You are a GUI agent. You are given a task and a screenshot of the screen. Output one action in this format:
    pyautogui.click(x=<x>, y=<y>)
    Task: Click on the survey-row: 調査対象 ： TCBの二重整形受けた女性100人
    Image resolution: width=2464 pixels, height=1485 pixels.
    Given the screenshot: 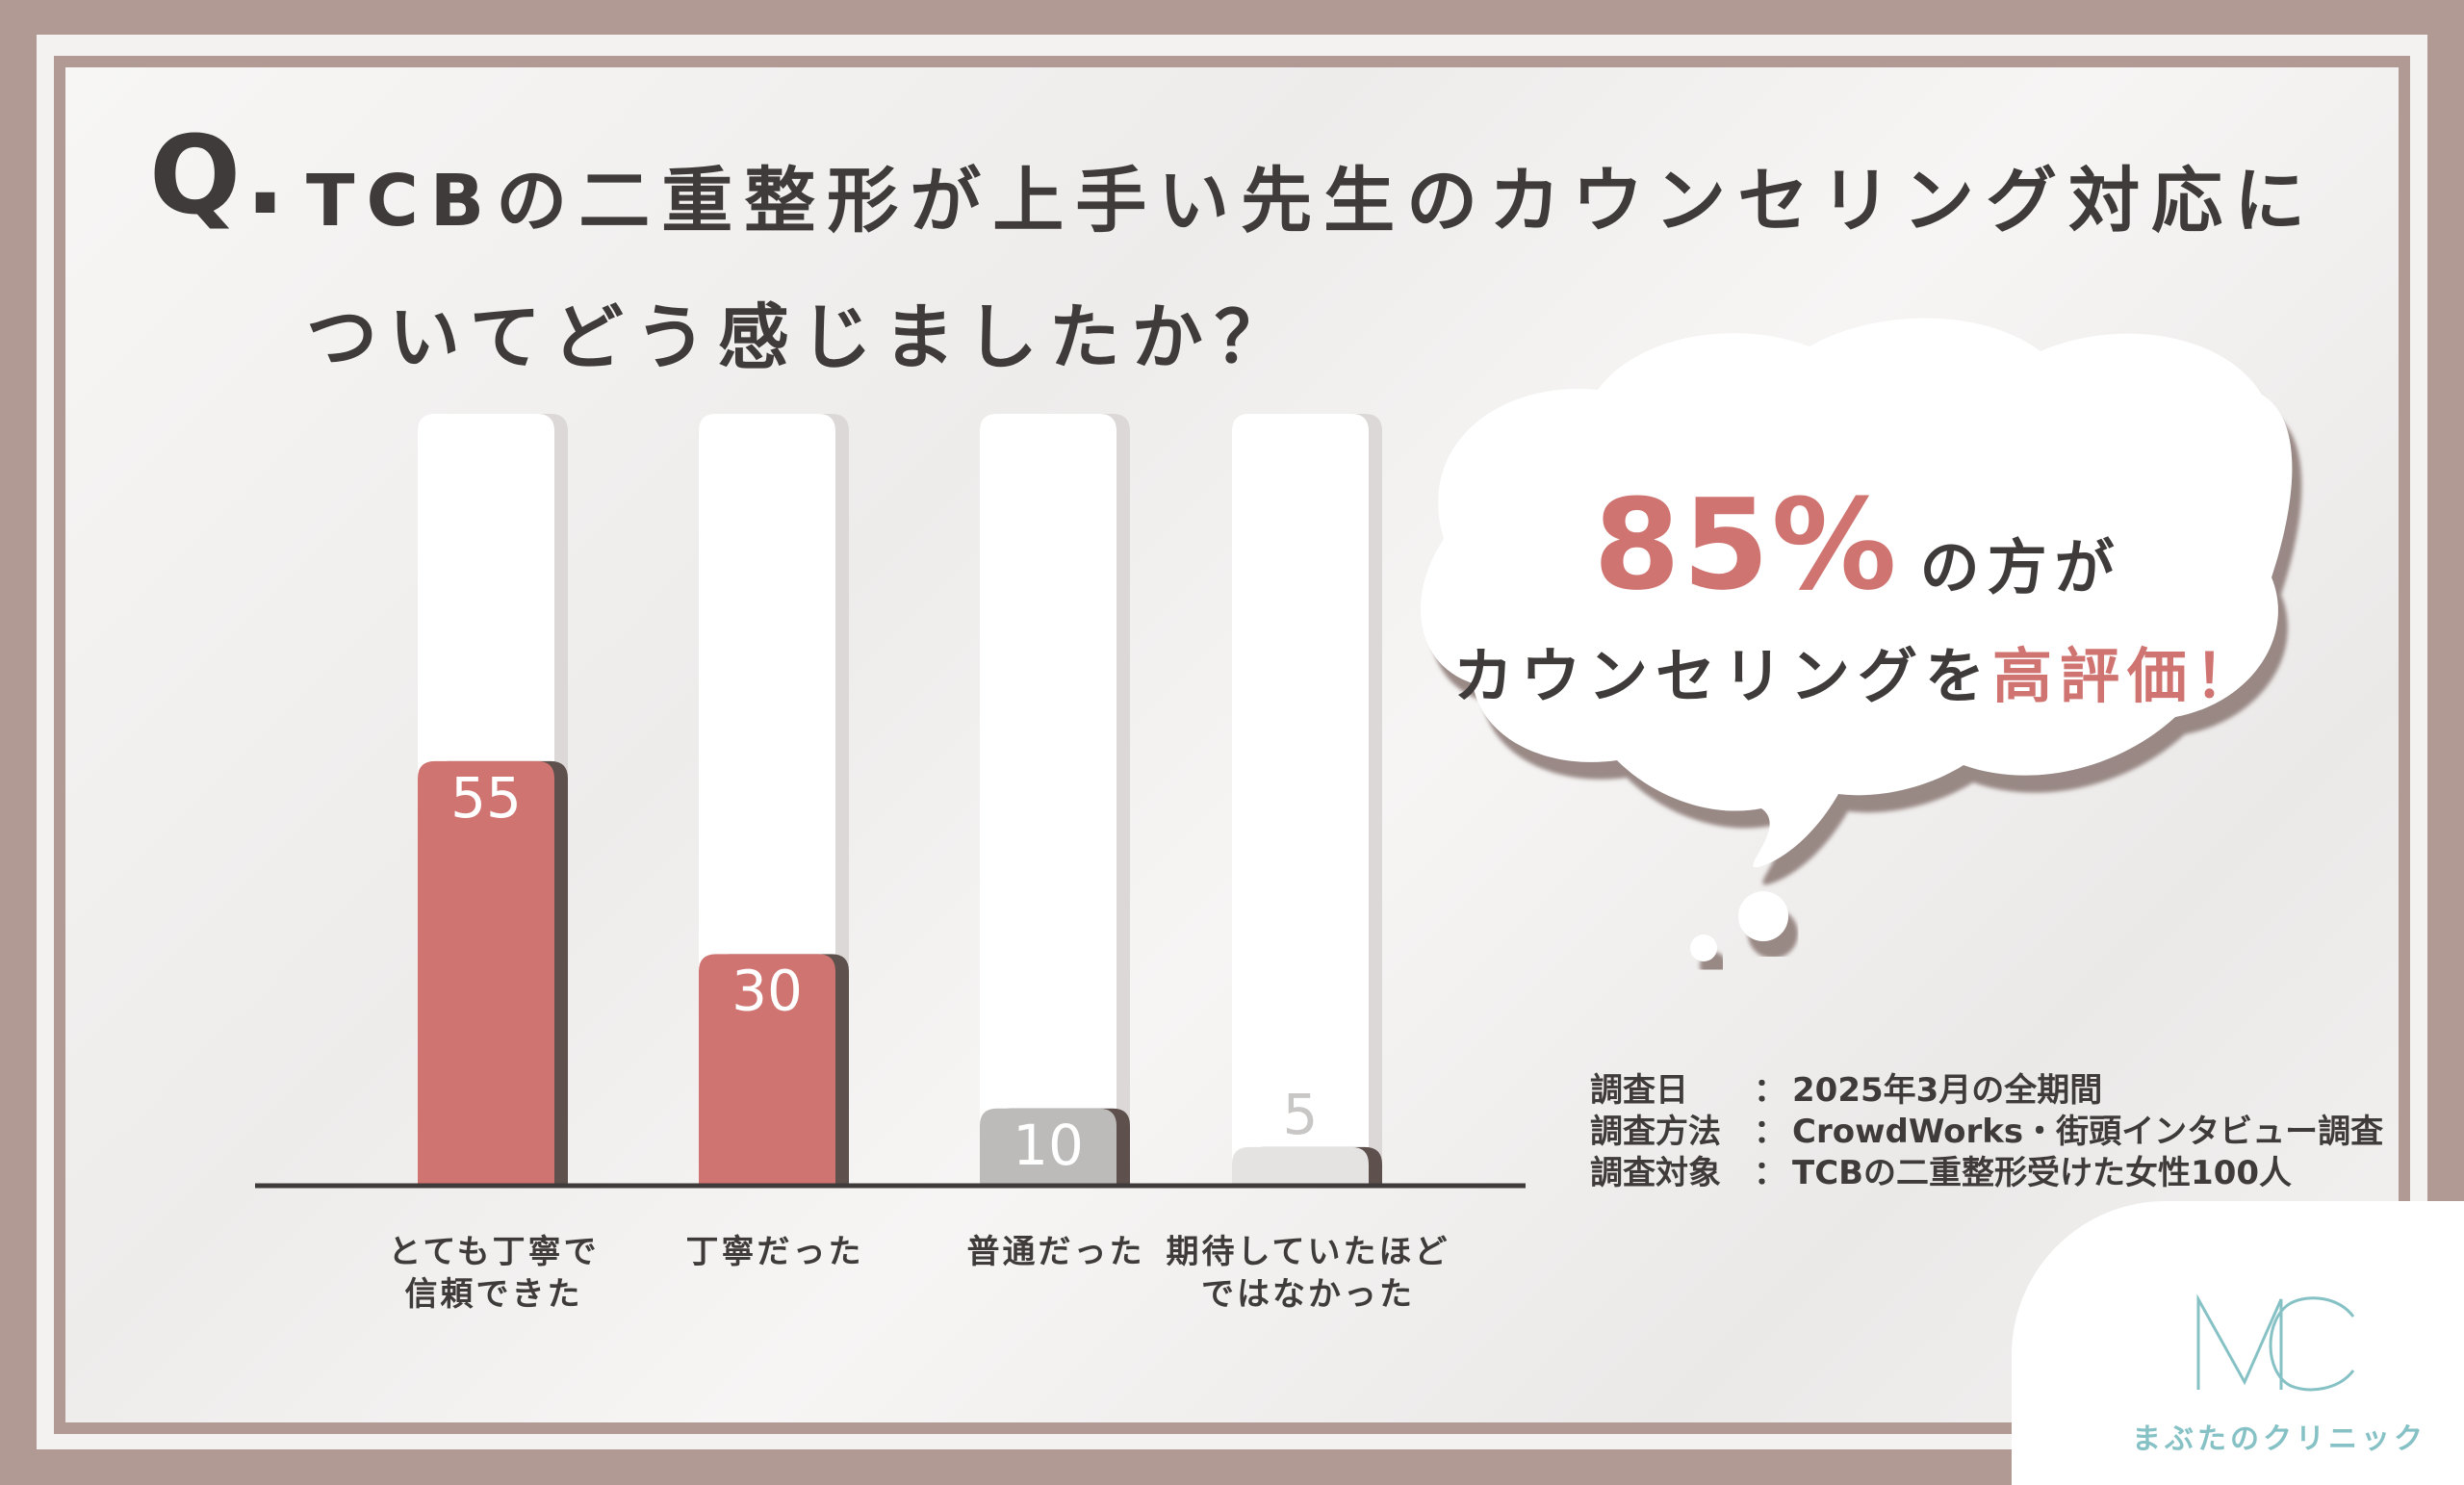 What is the action you would take?
    pyautogui.click(x=1986, y=1173)
    